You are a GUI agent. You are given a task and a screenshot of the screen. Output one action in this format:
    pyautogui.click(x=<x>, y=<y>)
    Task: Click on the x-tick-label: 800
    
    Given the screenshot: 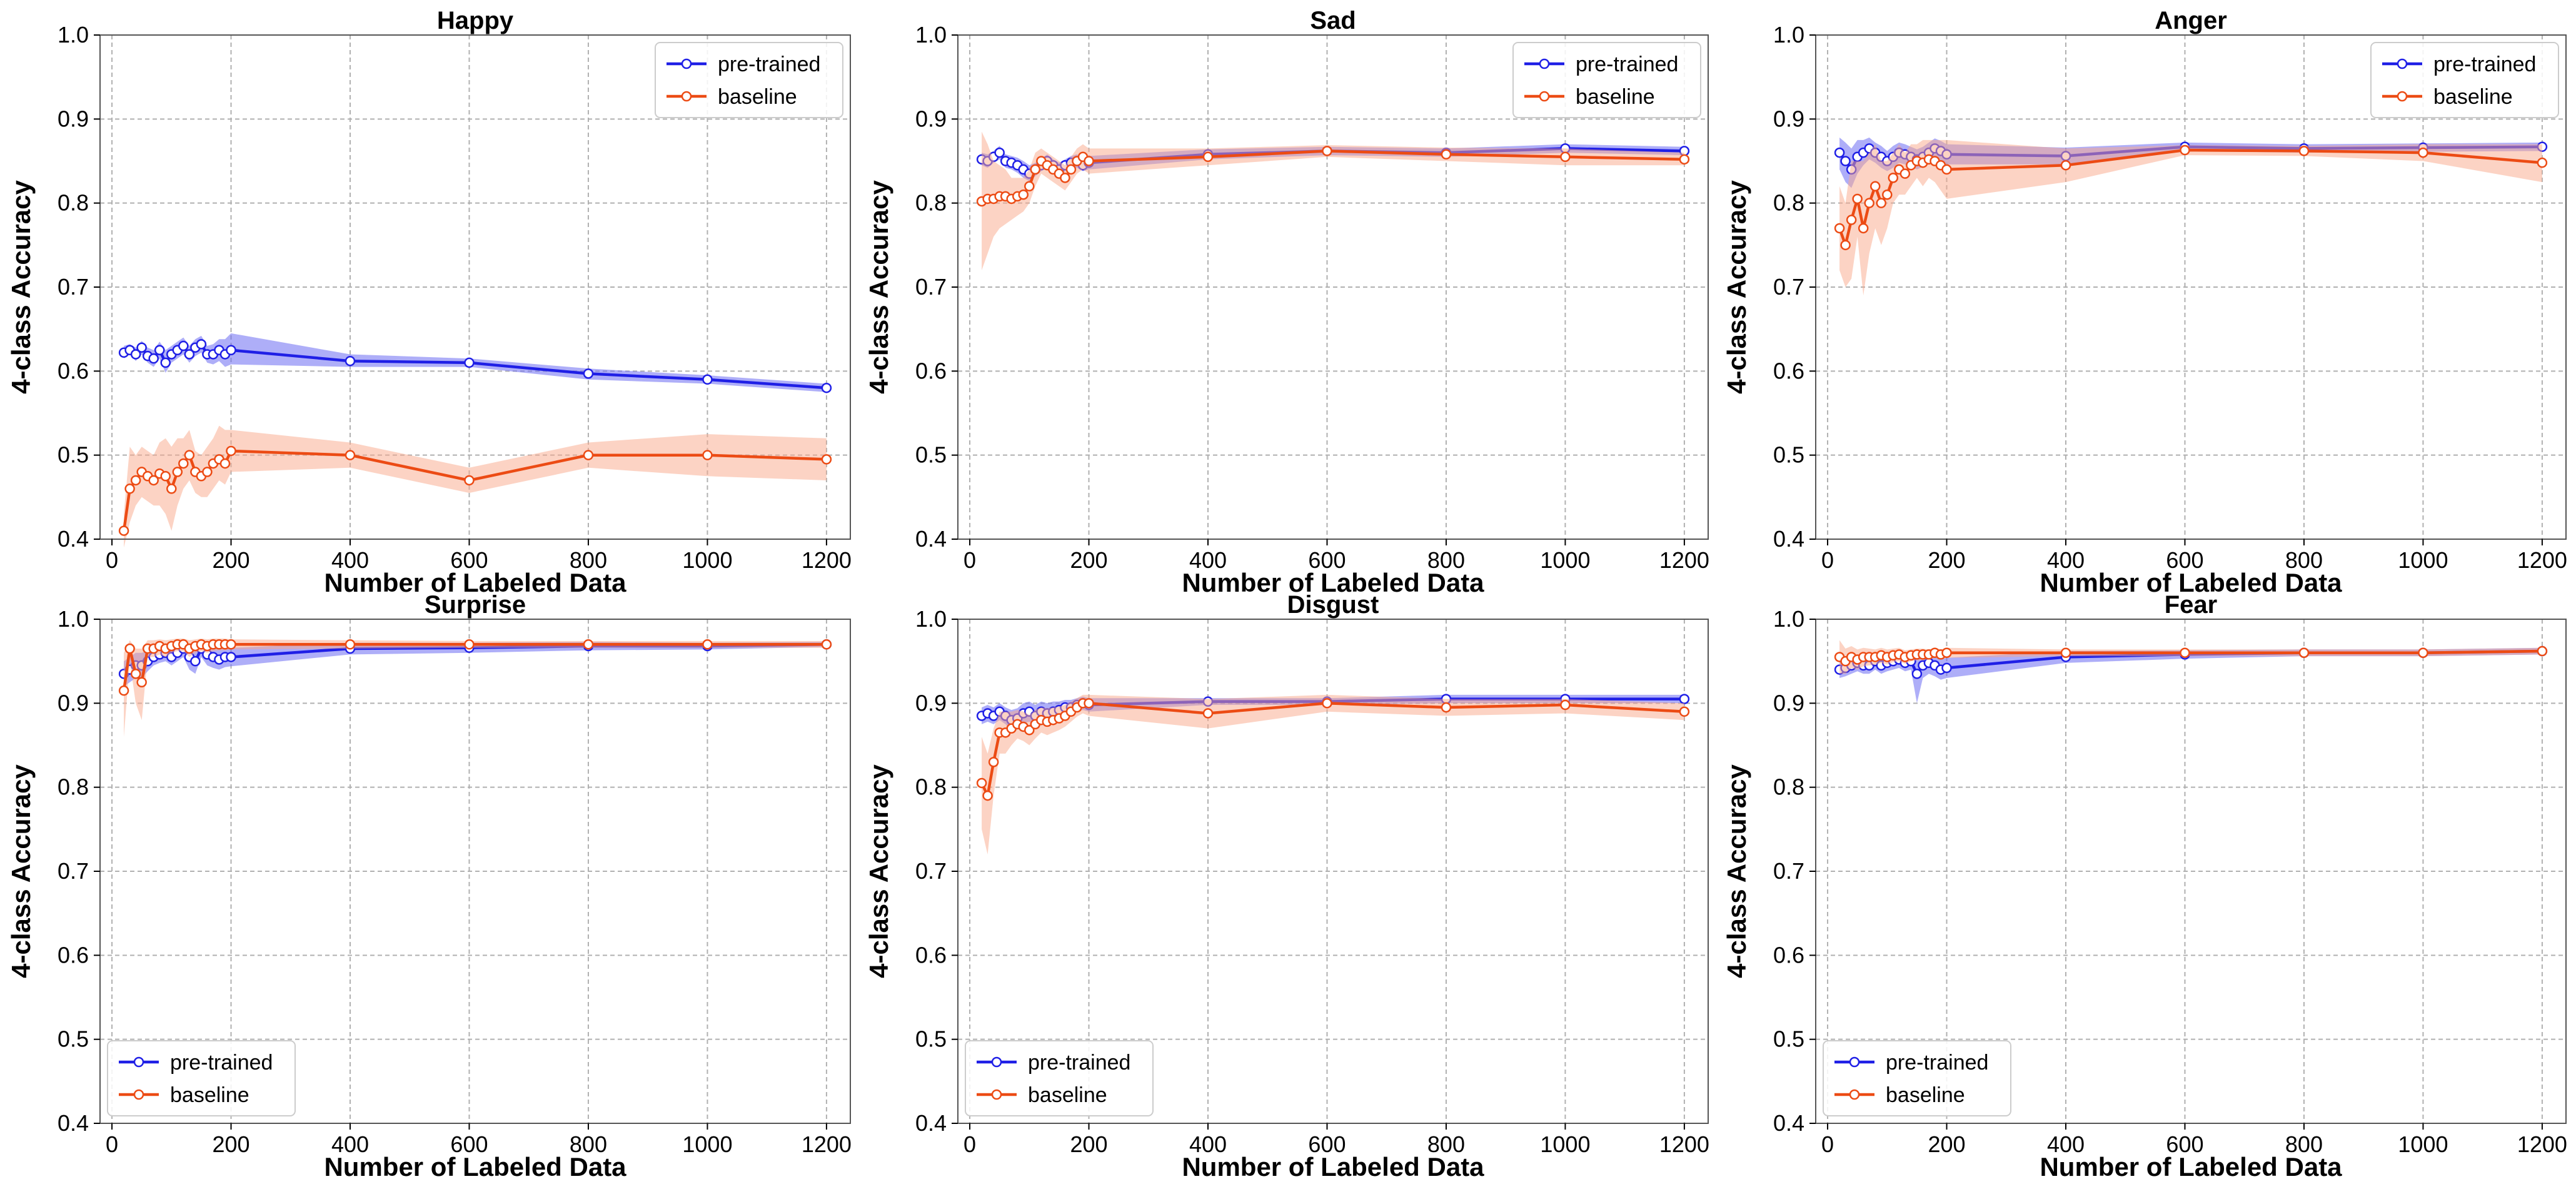 What is the action you would take?
    pyautogui.click(x=2304, y=560)
    